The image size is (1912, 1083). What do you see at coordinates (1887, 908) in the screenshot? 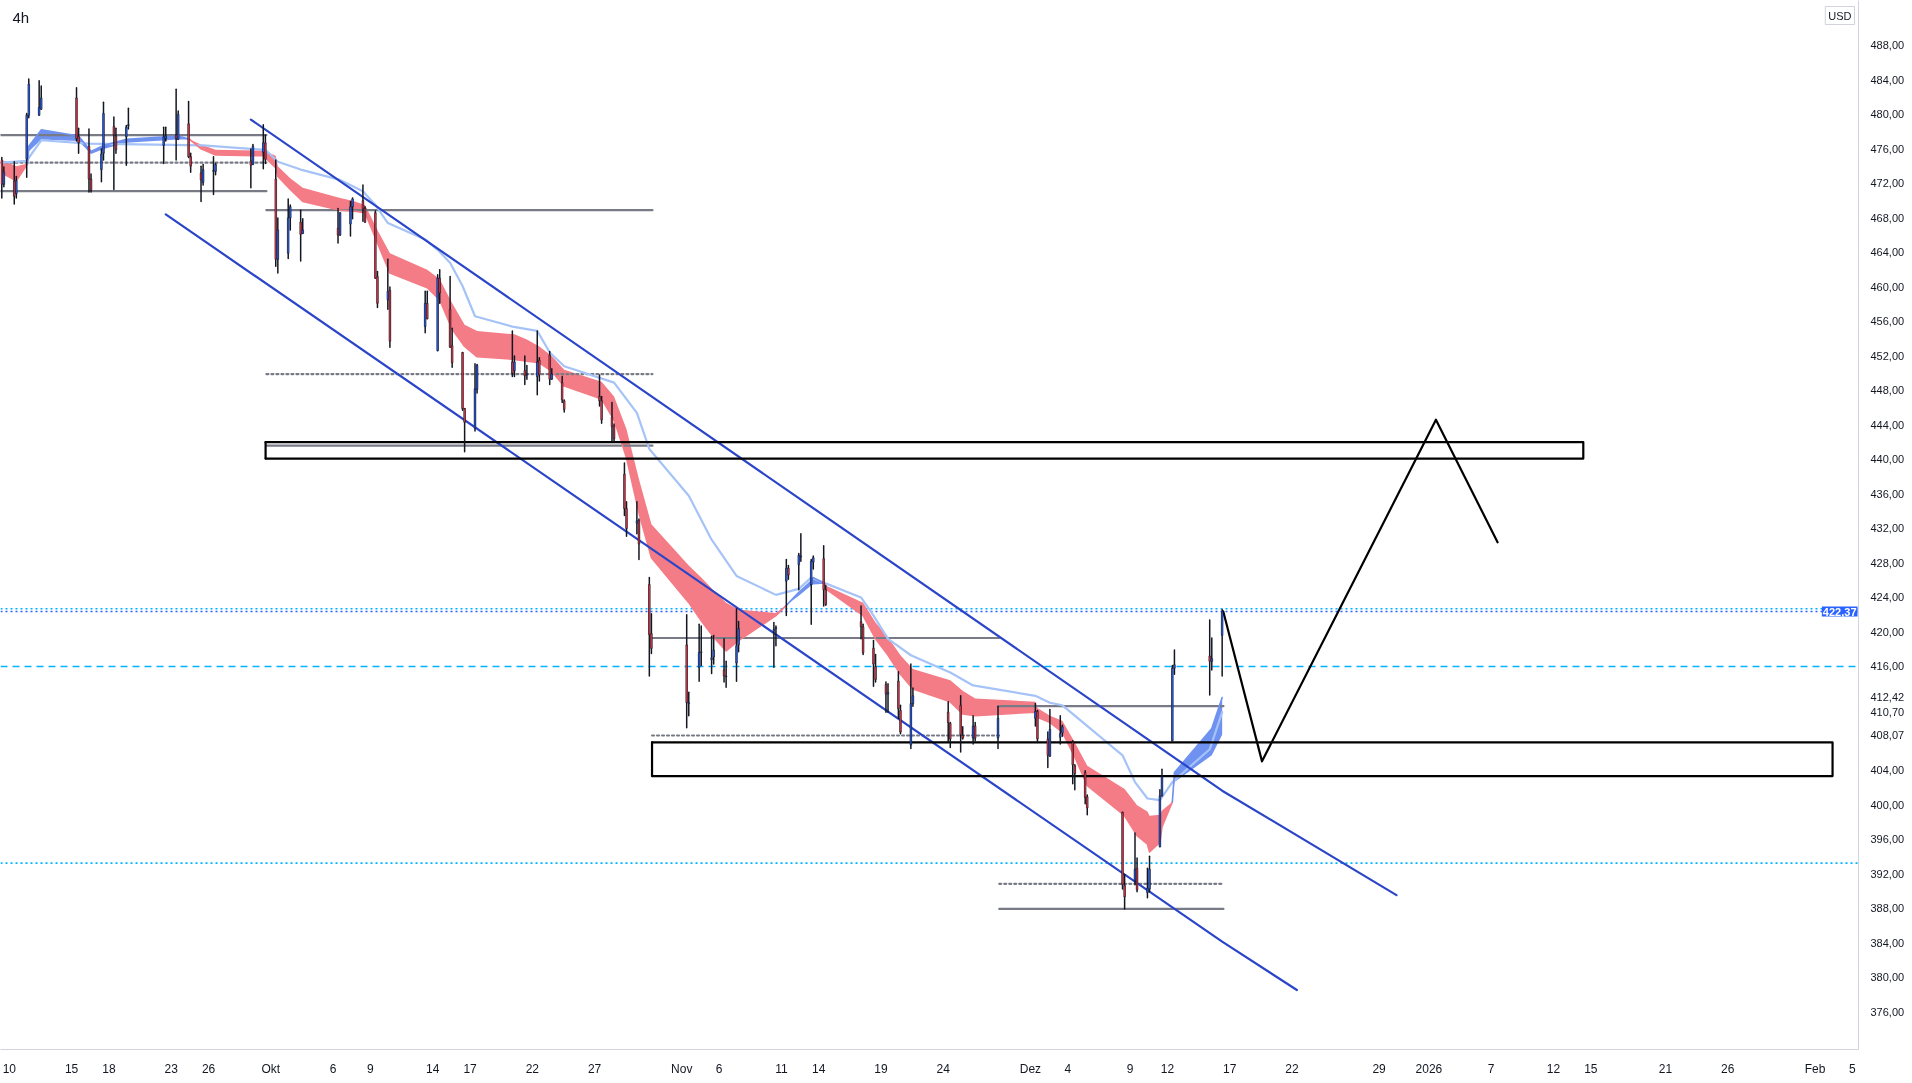
I see `y-tick-label: 388,00` at bounding box center [1887, 908].